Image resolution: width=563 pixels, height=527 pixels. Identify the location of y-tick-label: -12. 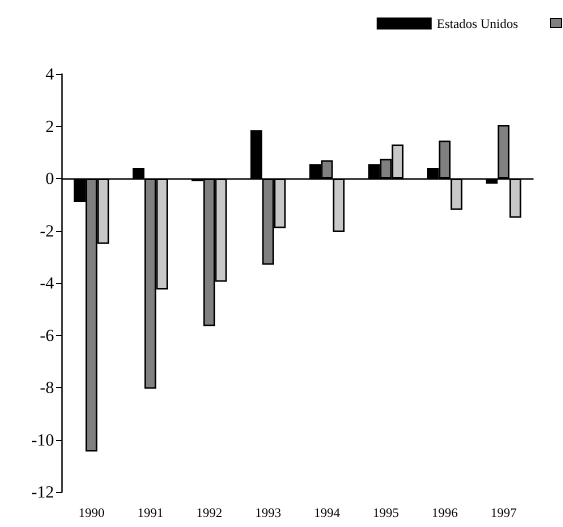
(42, 492).